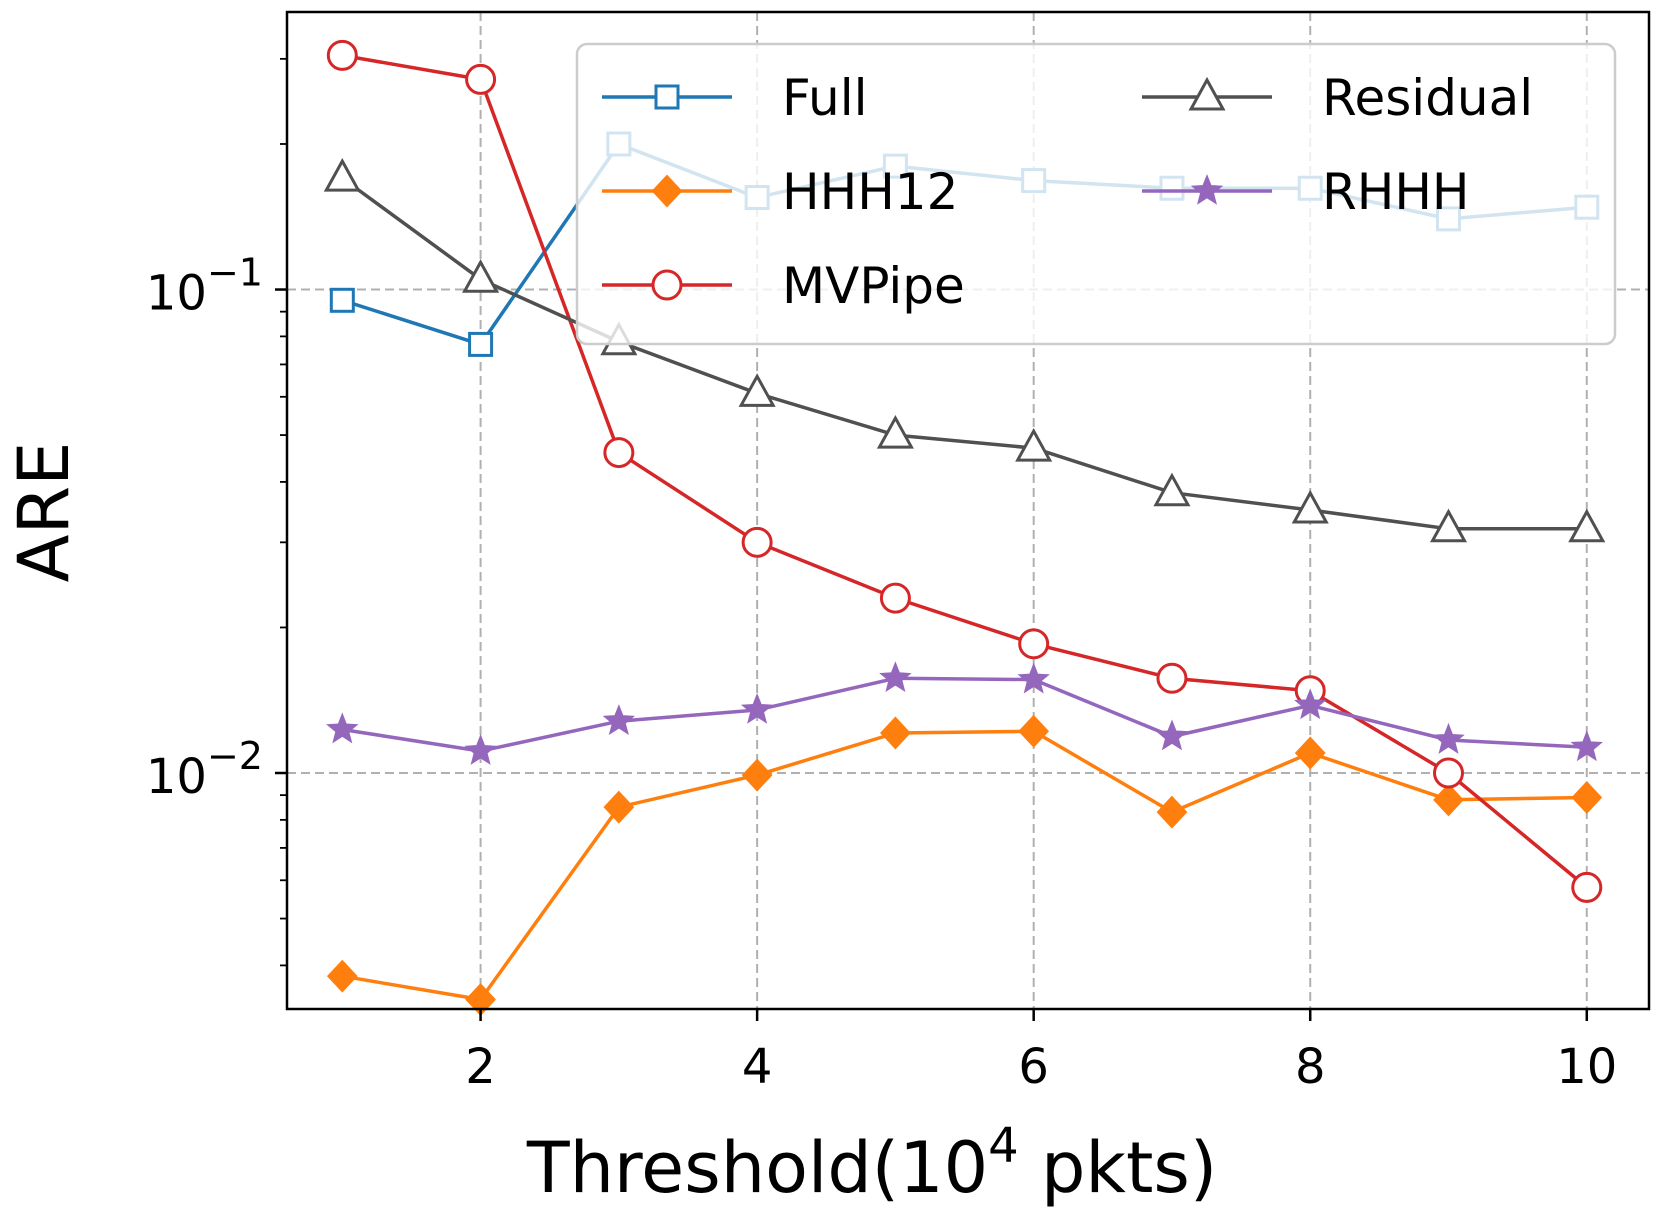  I want to click on x-axis-title: Threshold(104 pkts), so click(871, 1163).